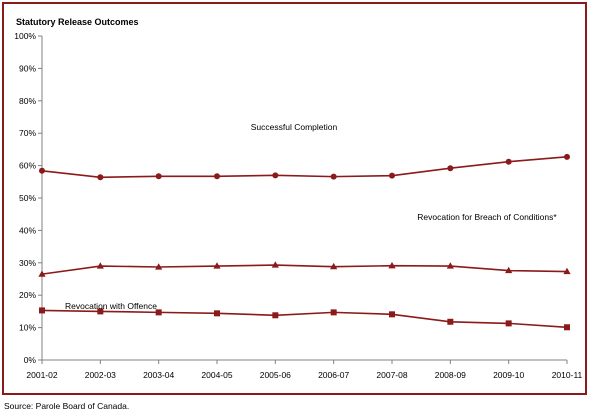 The height and width of the screenshot is (415, 593). What do you see at coordinates (27, 263) in the screenshot?
I see `y-tick-label: 30%` at bounding box center [27, 263].